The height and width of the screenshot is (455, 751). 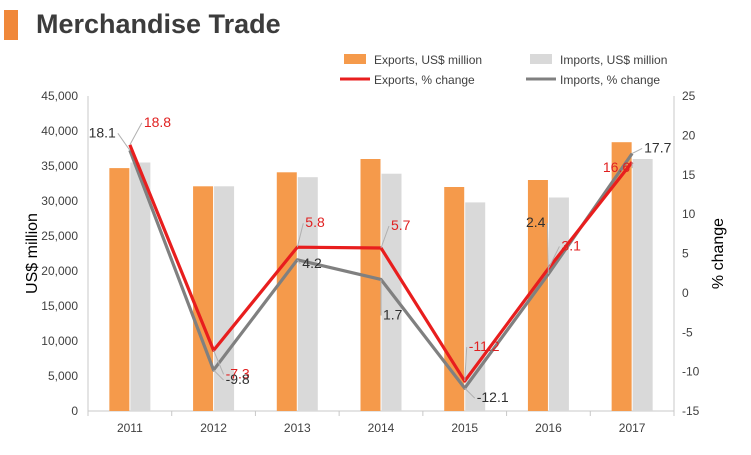 What do you see at coordinates (393, 314) in the screenshot?
I see `imports-change-label: 1.7` at bounding box center [393, 314].